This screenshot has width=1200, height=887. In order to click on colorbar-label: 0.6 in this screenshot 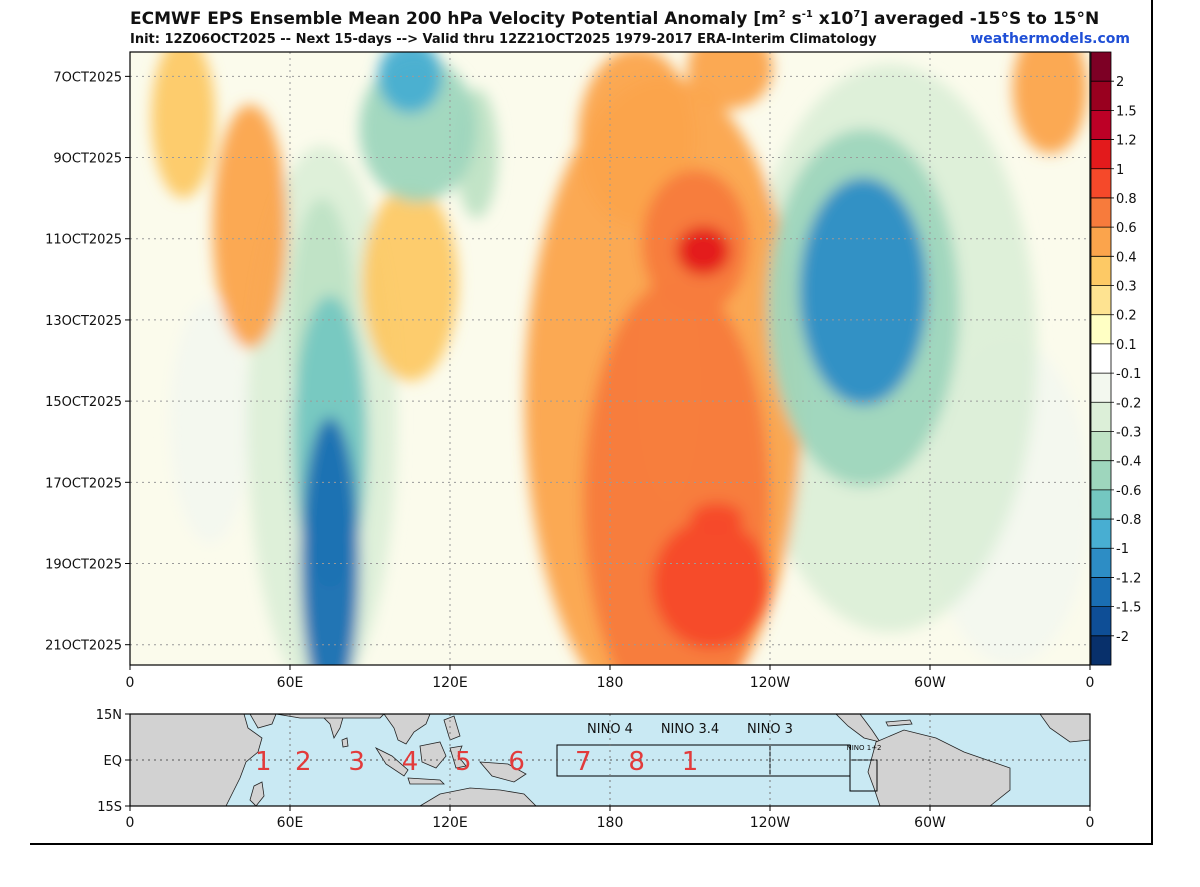, I will do `click(1126, 228)`.